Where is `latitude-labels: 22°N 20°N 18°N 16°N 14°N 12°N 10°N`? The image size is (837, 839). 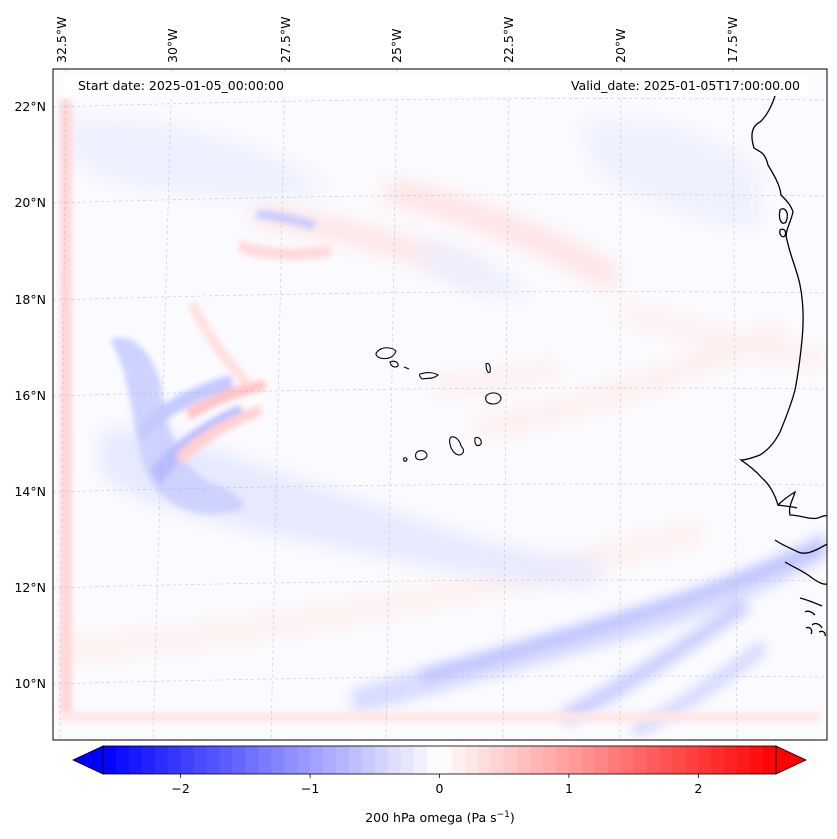 latitude-labels: 22°N 20°N 18°N 16°N 14°N 12°N 10°N is located at coordinates (30, 395).